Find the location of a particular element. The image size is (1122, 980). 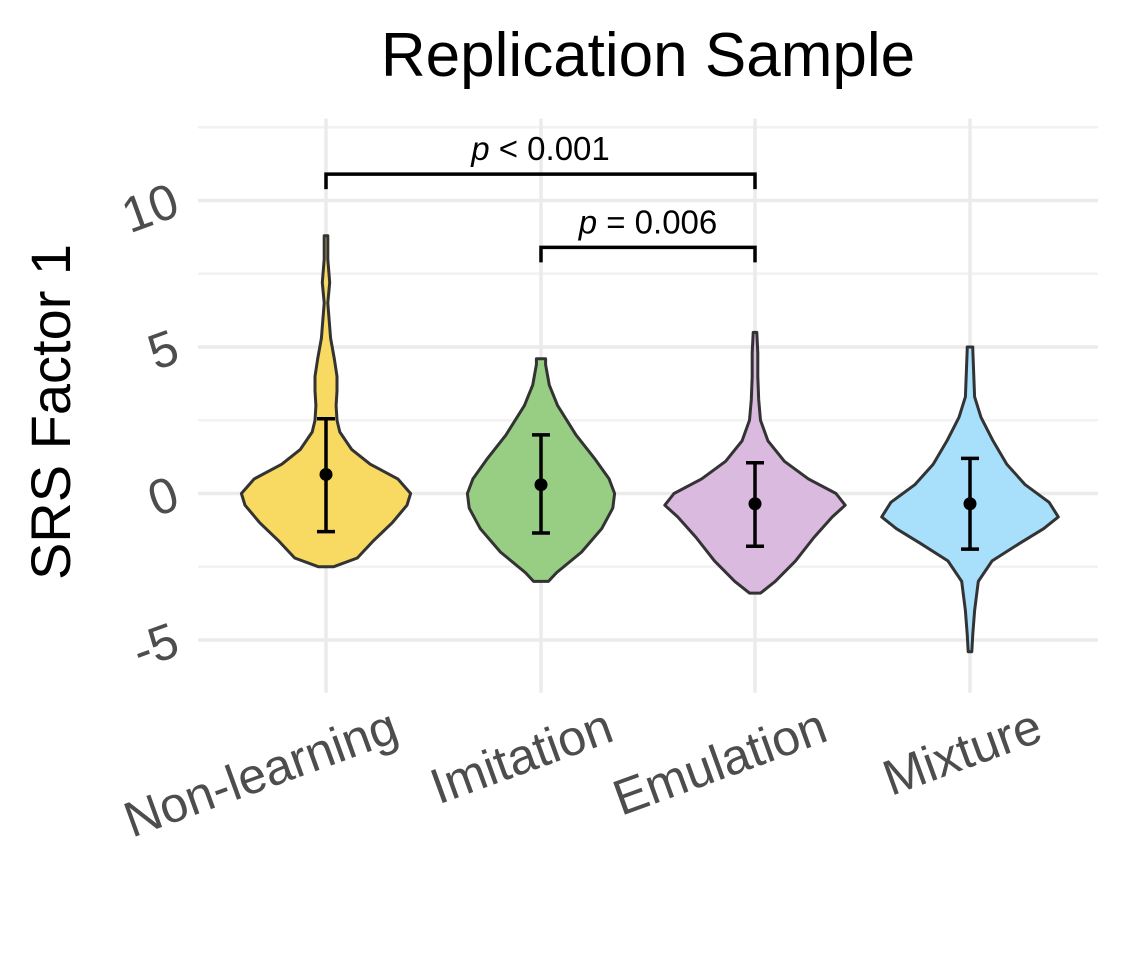

mean-point-imitation is located at coordinates (541, 485).